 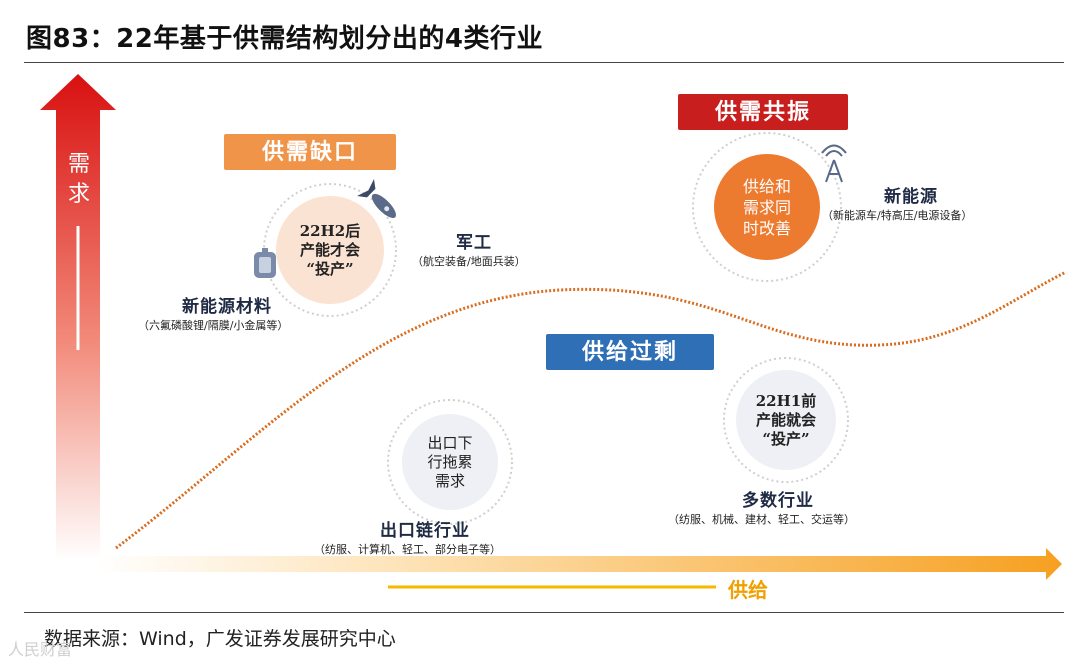 What do you see at coordinates (630, 352) in the screenshot?
I see `supply-surplus-tag: 供给过剩` at bounding box center [630, 352].